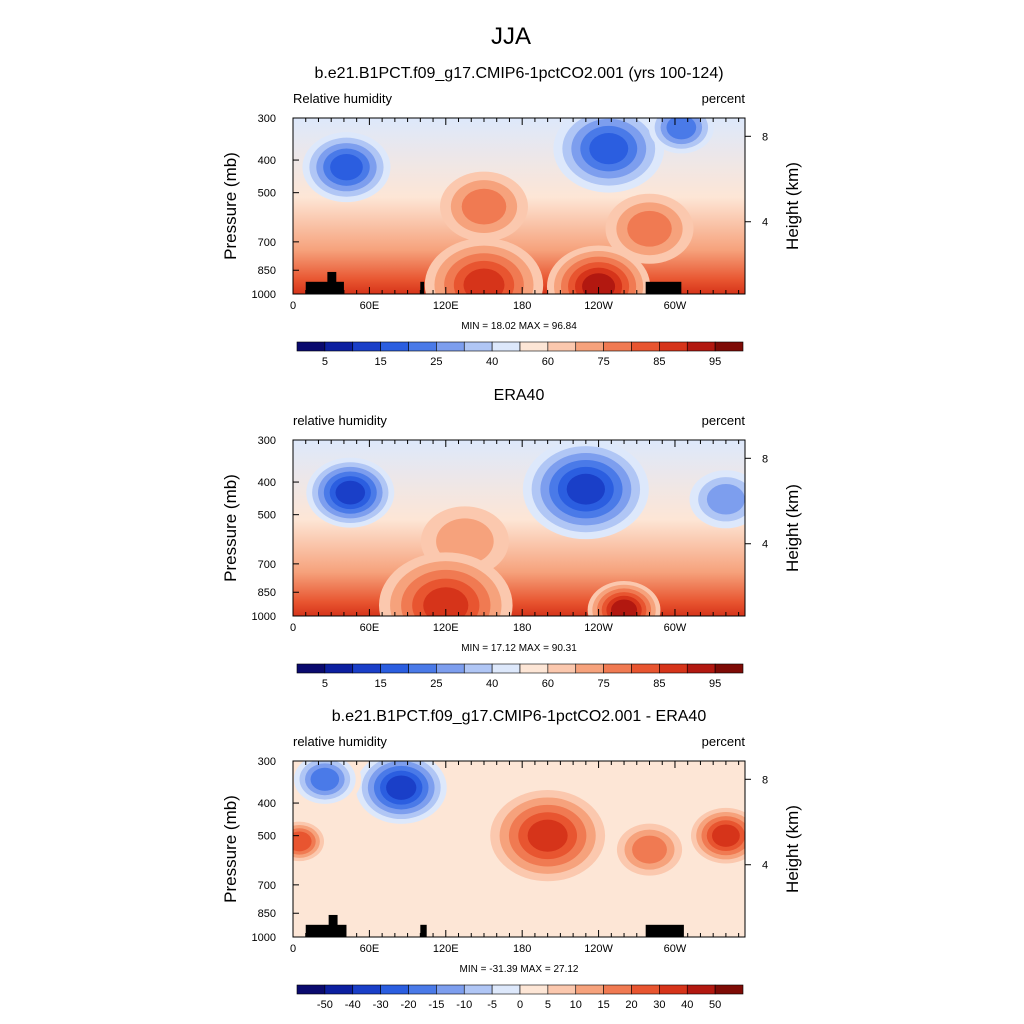  I want to click on colorbar-label: -40, so click(353, 1005).